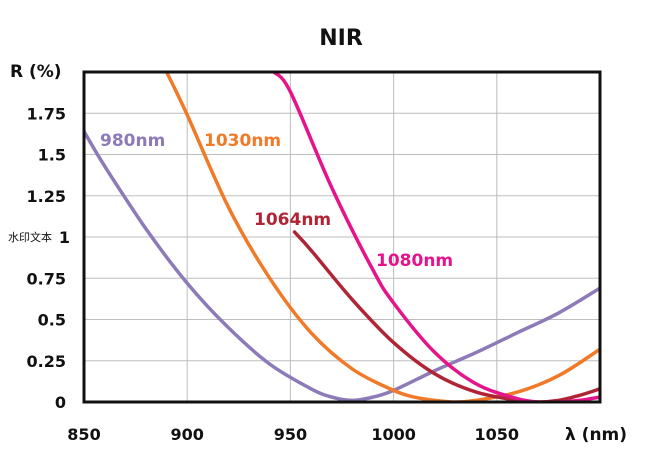  Describe the element at coordinates (52, 155) in the screenshot. I see `y-tick-label: 1.5` at that location.